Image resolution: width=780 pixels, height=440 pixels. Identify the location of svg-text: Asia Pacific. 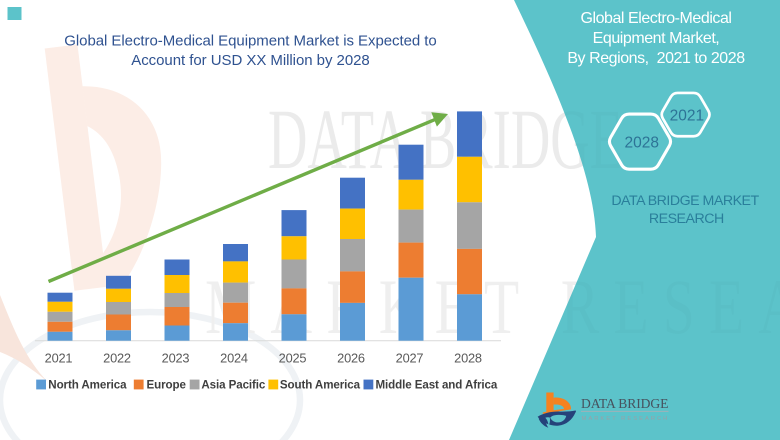
(233, 385).